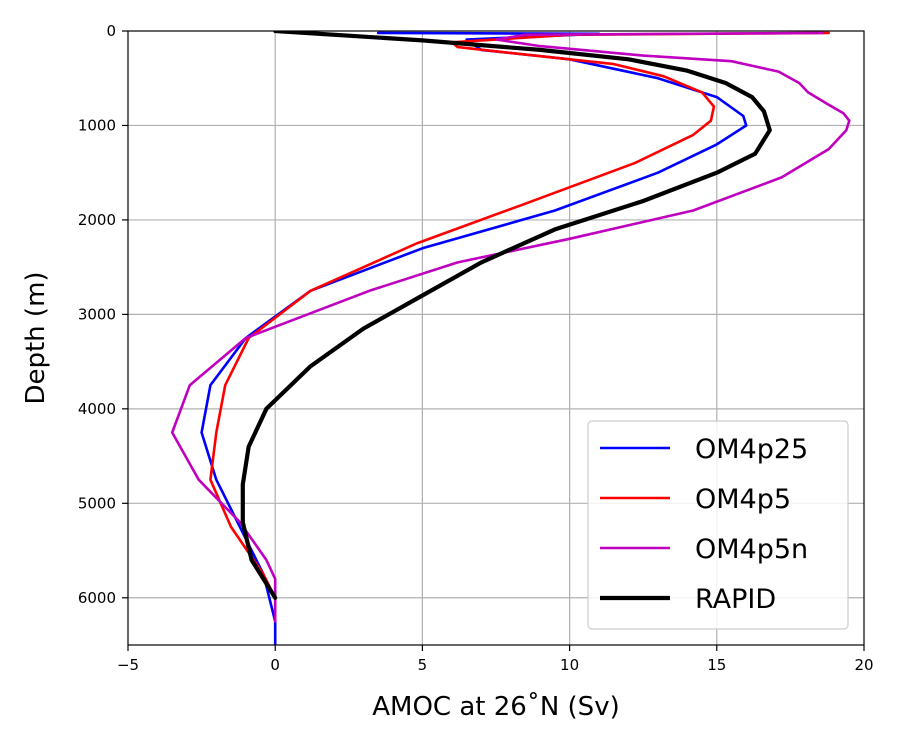 Image resolution: width=900 pixels, height=750 pixels. I want to click on legend-label-om4p5: OM4p5, so click(743, 499).